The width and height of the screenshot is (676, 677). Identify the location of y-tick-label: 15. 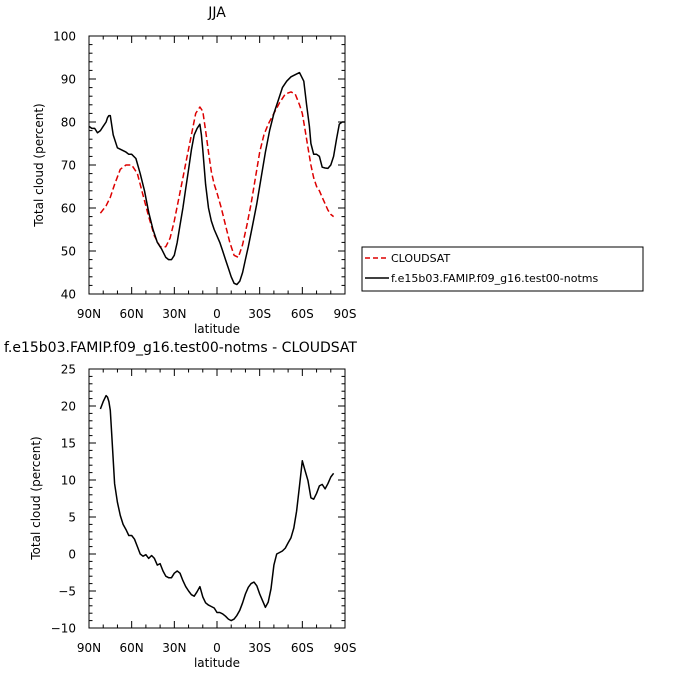
(68, 444).